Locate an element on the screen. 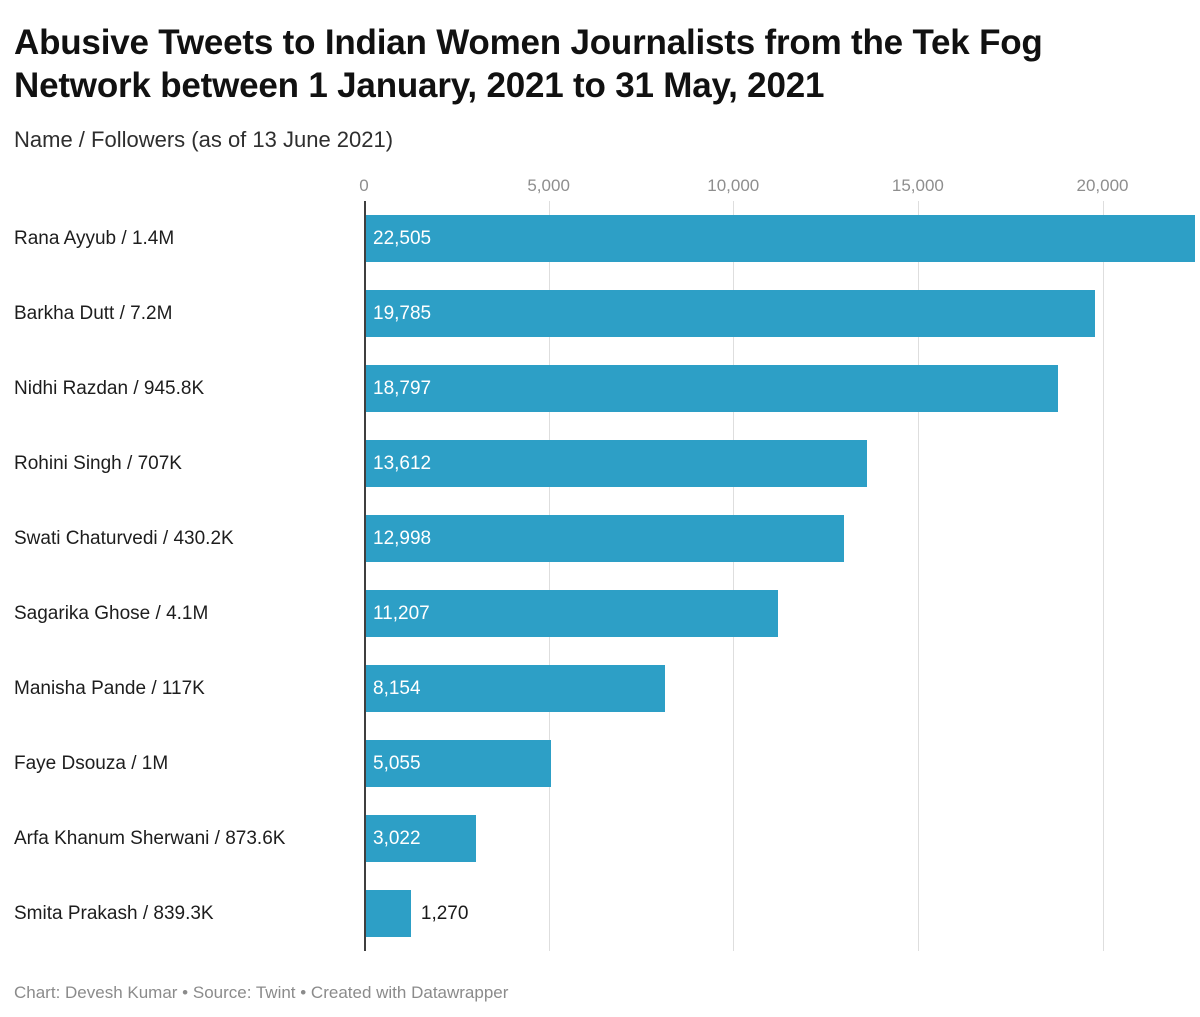  x-tick-label: 5,000 is located at coordinates (548, 186).